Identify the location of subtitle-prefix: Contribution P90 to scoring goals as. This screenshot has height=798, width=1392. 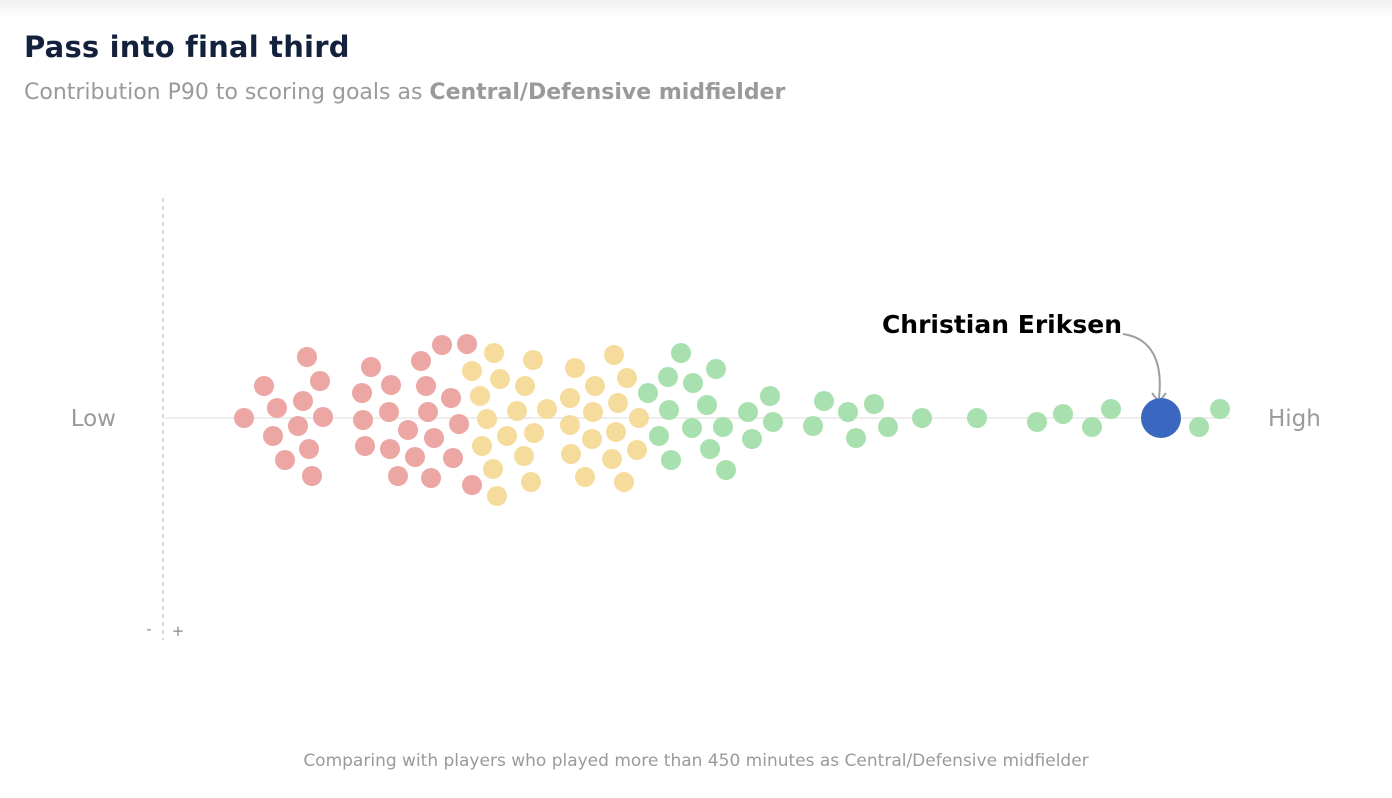
(227, 92).